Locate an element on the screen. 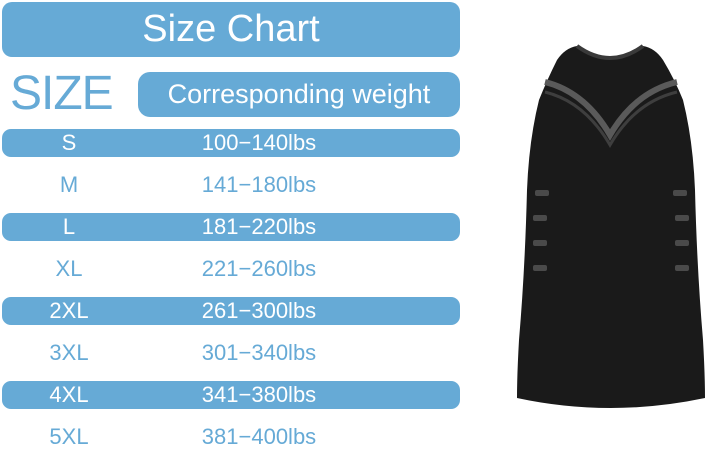  size-label: 5XL is located at coordinates (69, 436).